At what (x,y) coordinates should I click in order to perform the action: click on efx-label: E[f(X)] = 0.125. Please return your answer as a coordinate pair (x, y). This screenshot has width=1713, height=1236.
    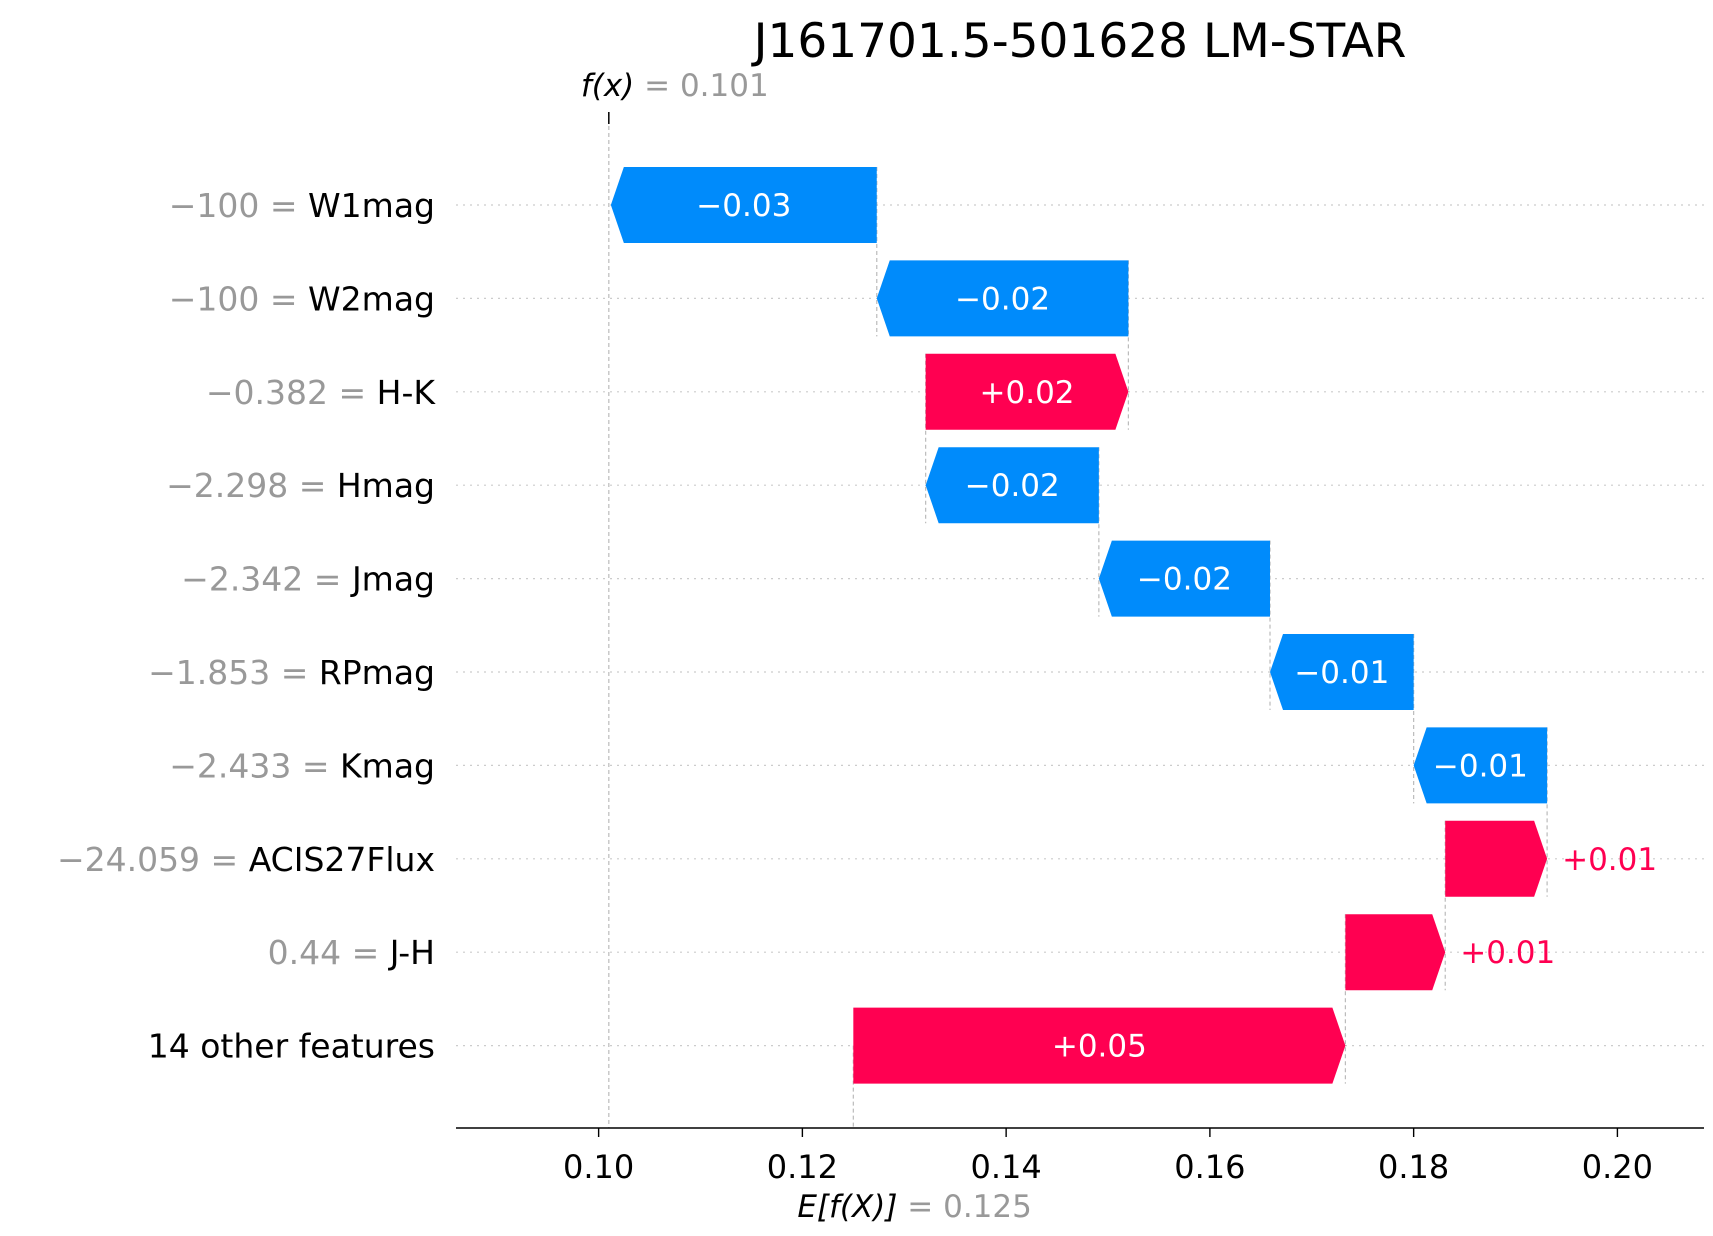
    Looking at the image, I should click on (914, 1207).